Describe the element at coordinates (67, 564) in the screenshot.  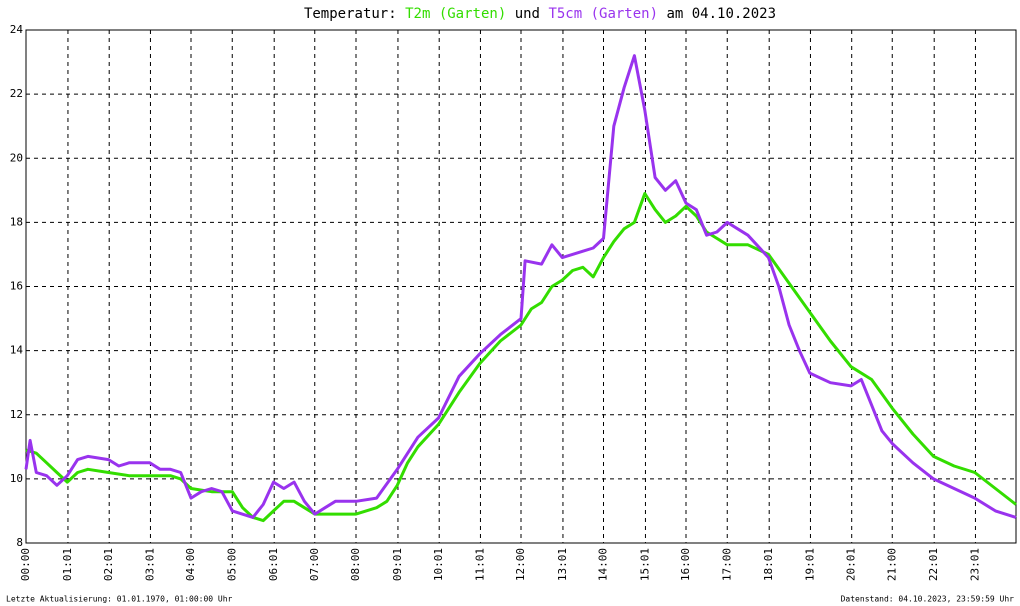
I see `x-tick-label: 01:01` at that location.